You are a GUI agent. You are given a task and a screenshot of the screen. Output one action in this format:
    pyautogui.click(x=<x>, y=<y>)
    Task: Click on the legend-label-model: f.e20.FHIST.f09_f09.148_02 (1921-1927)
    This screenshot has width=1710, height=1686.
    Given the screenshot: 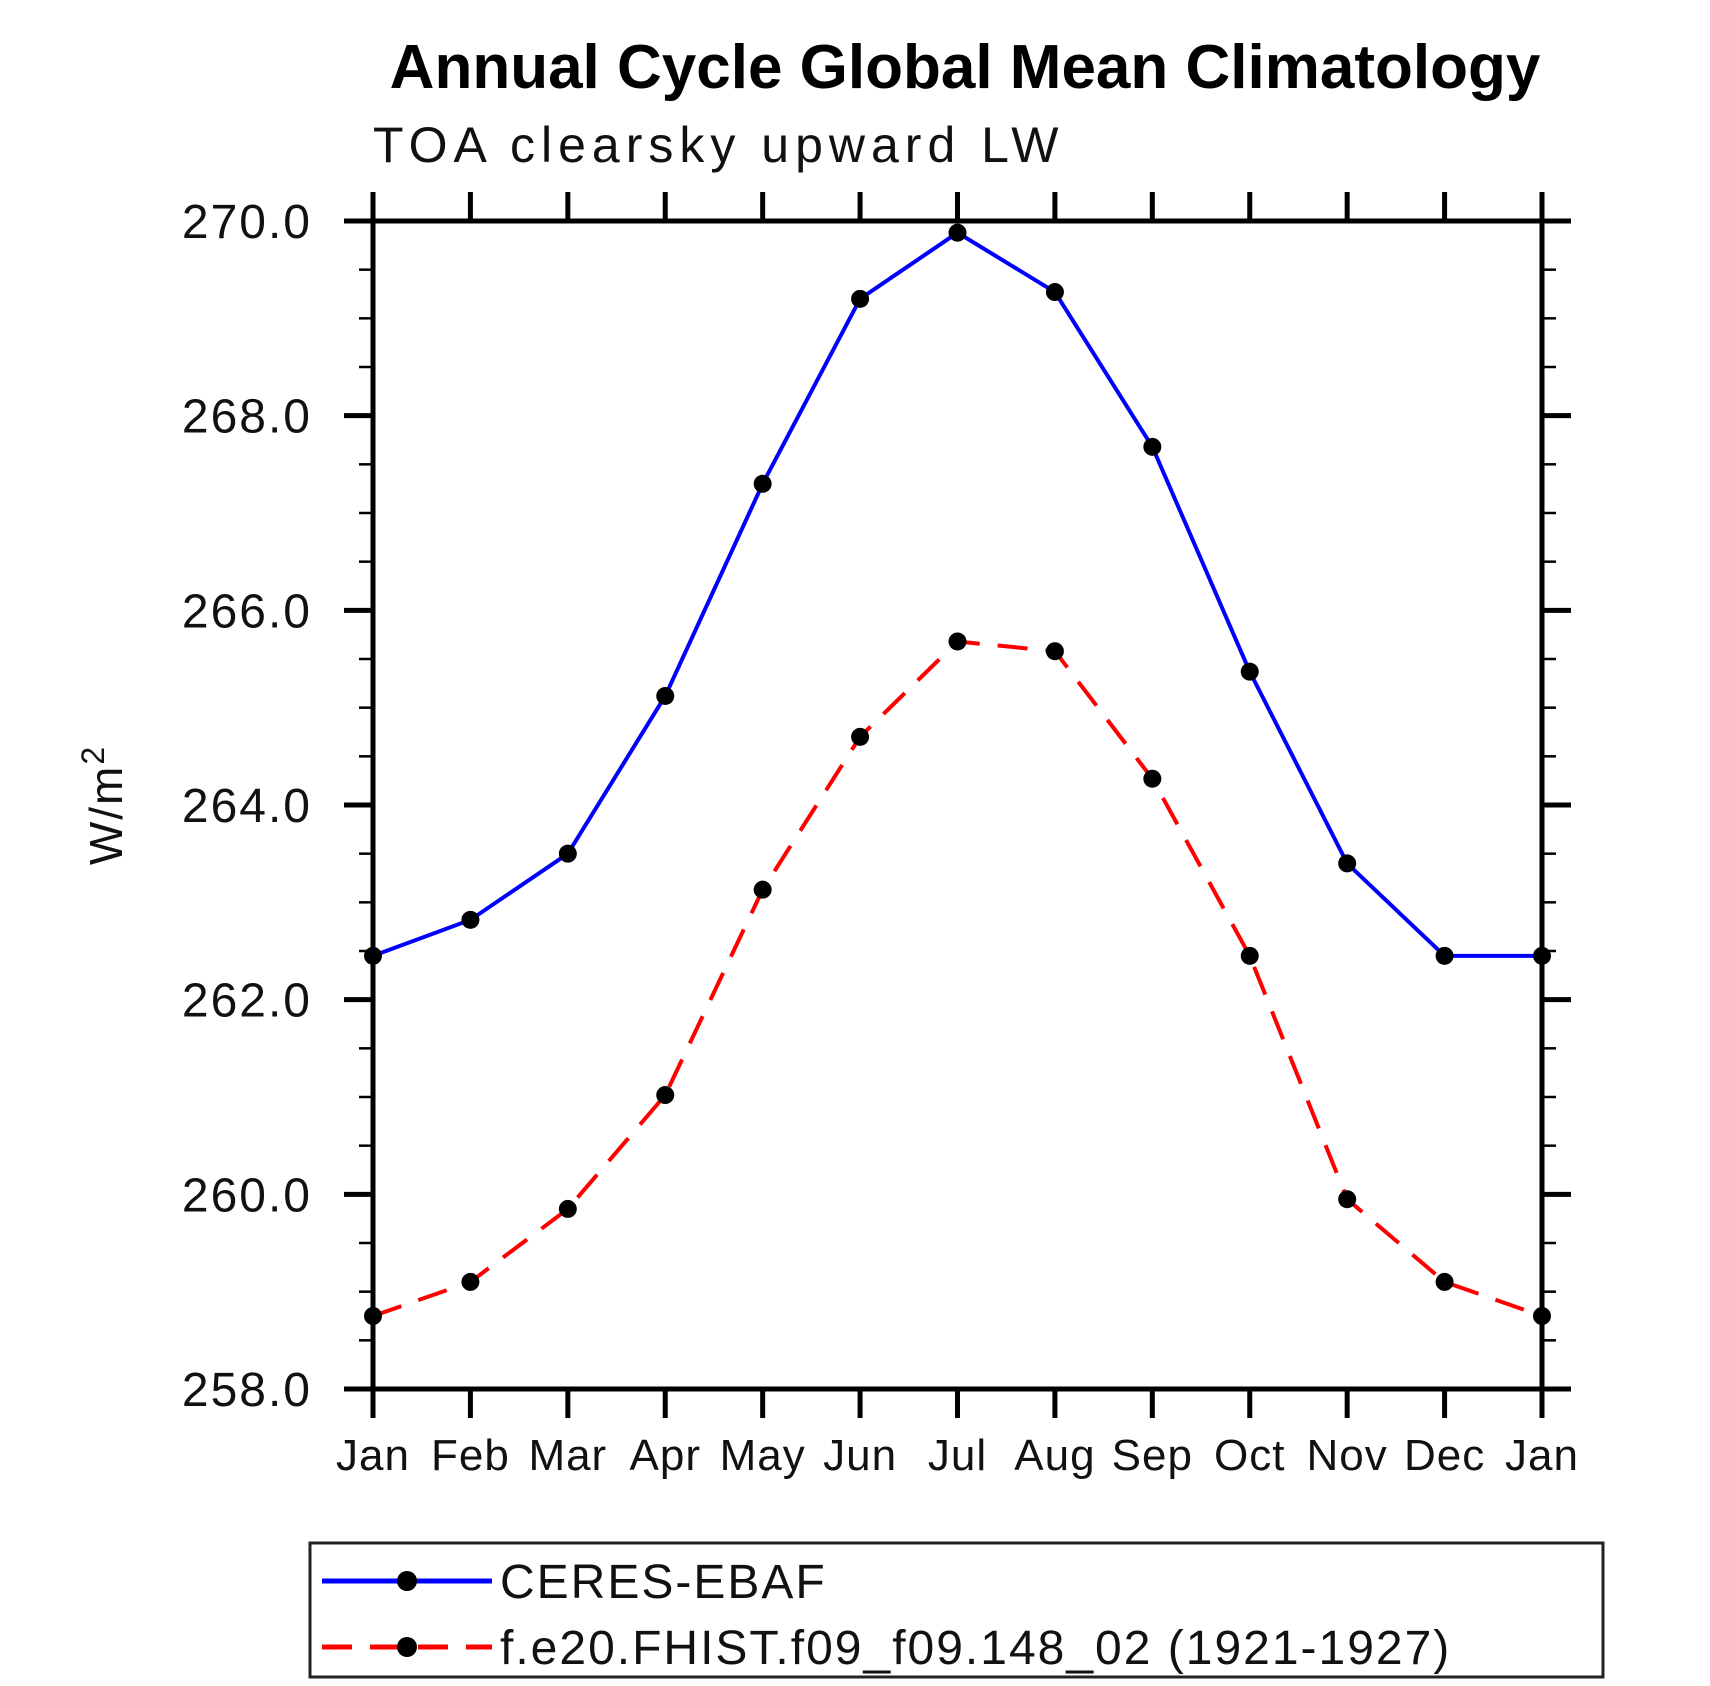 What is the action you would take?
    pyautogui.click(x=975, y=1648)
    